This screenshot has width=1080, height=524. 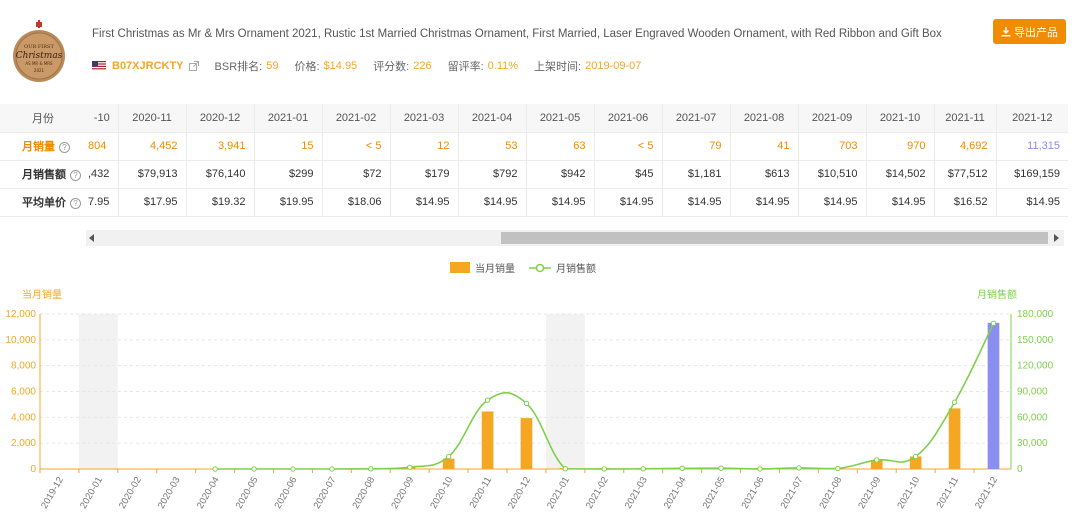 I want to click on table-cell: $45, so click(x=627, y=174).